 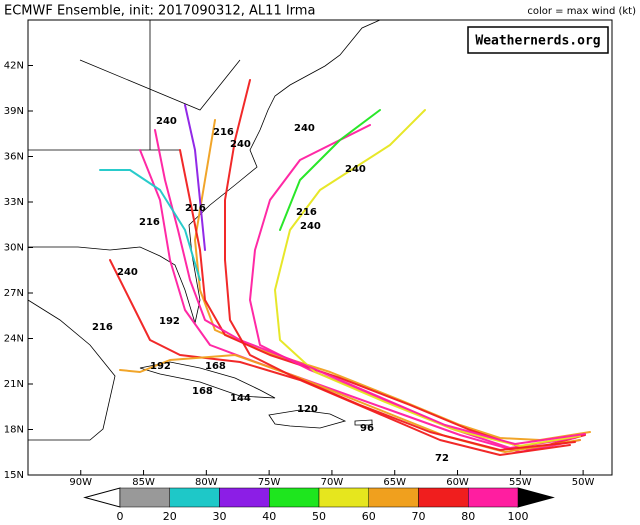 What do you see at coordinates (206, 482) in the screenshot?
I see `lon-tick-label: 80W` at bounding box center [206, 482].